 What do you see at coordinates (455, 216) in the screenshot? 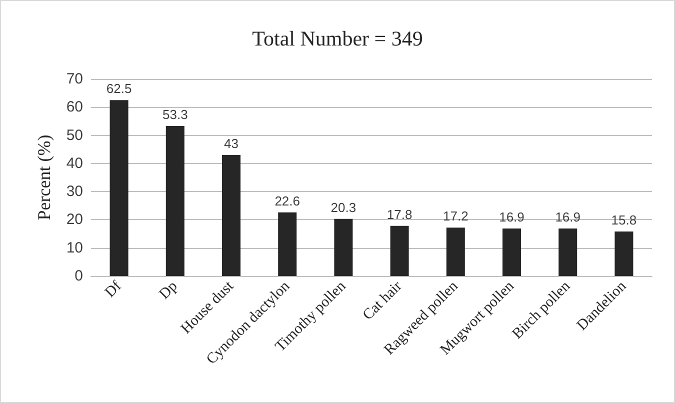
I see `data-label: 17.2` at bounding box center [455, 216].